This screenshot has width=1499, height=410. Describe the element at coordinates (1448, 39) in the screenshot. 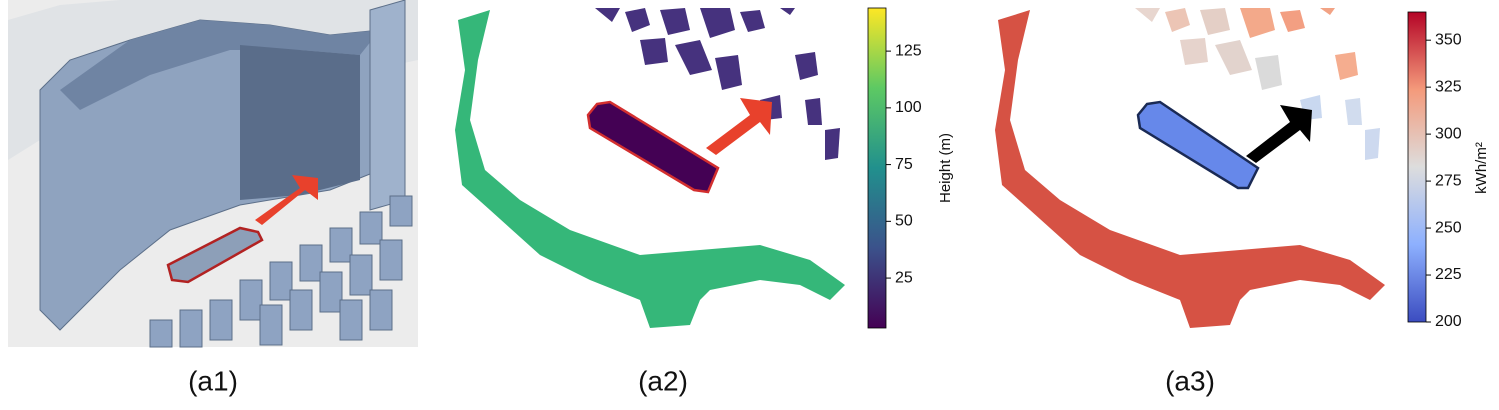

I see `tick-label: 350` at that location.